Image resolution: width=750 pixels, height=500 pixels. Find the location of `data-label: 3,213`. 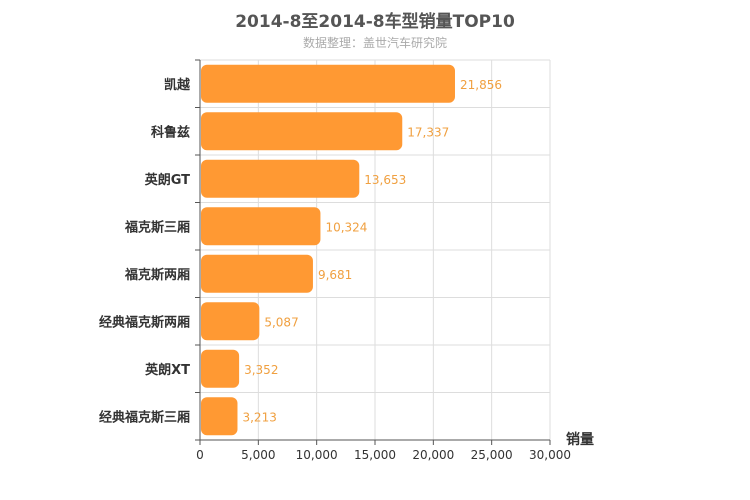

data-label: 3,213 is located at coordinates (259, 417).